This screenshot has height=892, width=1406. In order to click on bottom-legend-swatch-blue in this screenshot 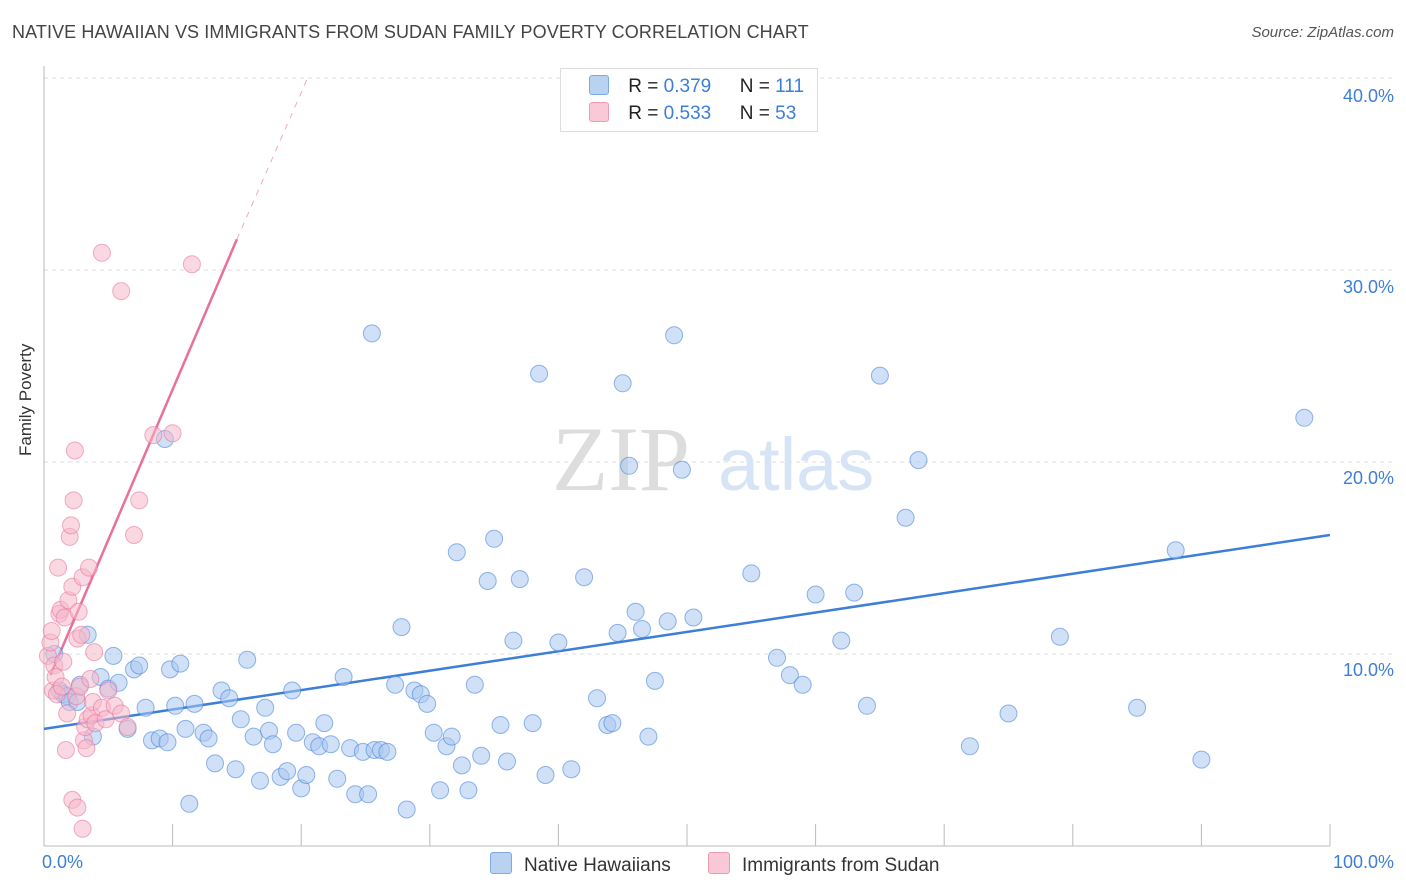, I will do `click(501, 863)`.